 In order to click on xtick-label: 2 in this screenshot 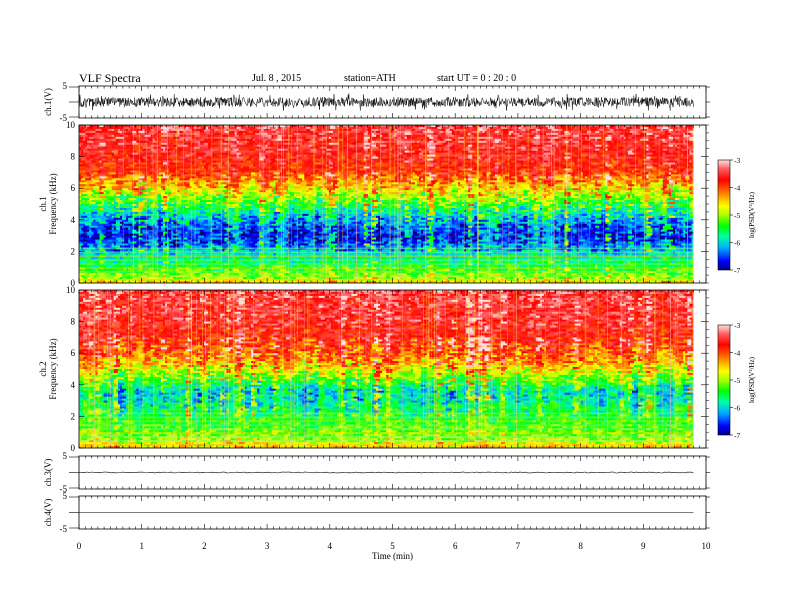, I will do `click(204, 546)`.